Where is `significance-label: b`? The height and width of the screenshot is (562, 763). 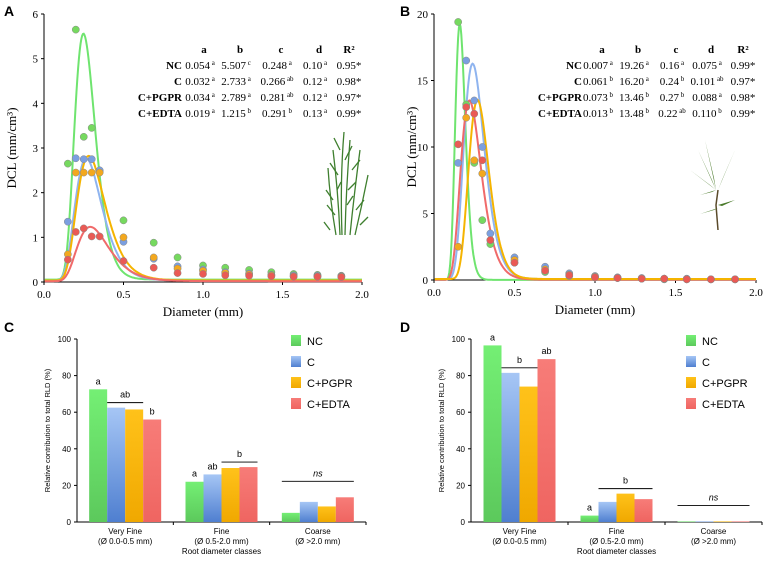 significance-label: b is located at coordinates (152, 412).